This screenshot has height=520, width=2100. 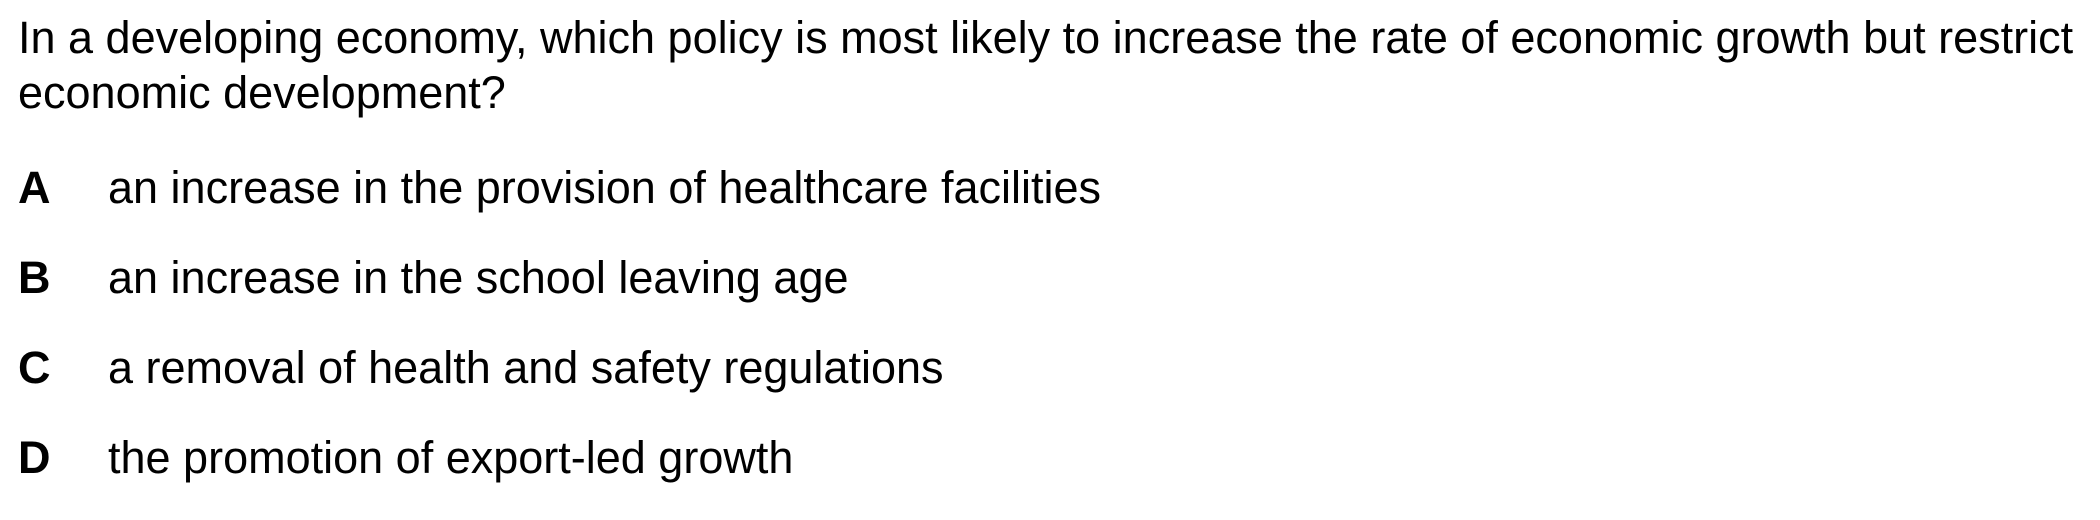 I want to click on option-d: D the promotion of export-led growth, so click(x=559, y=475).